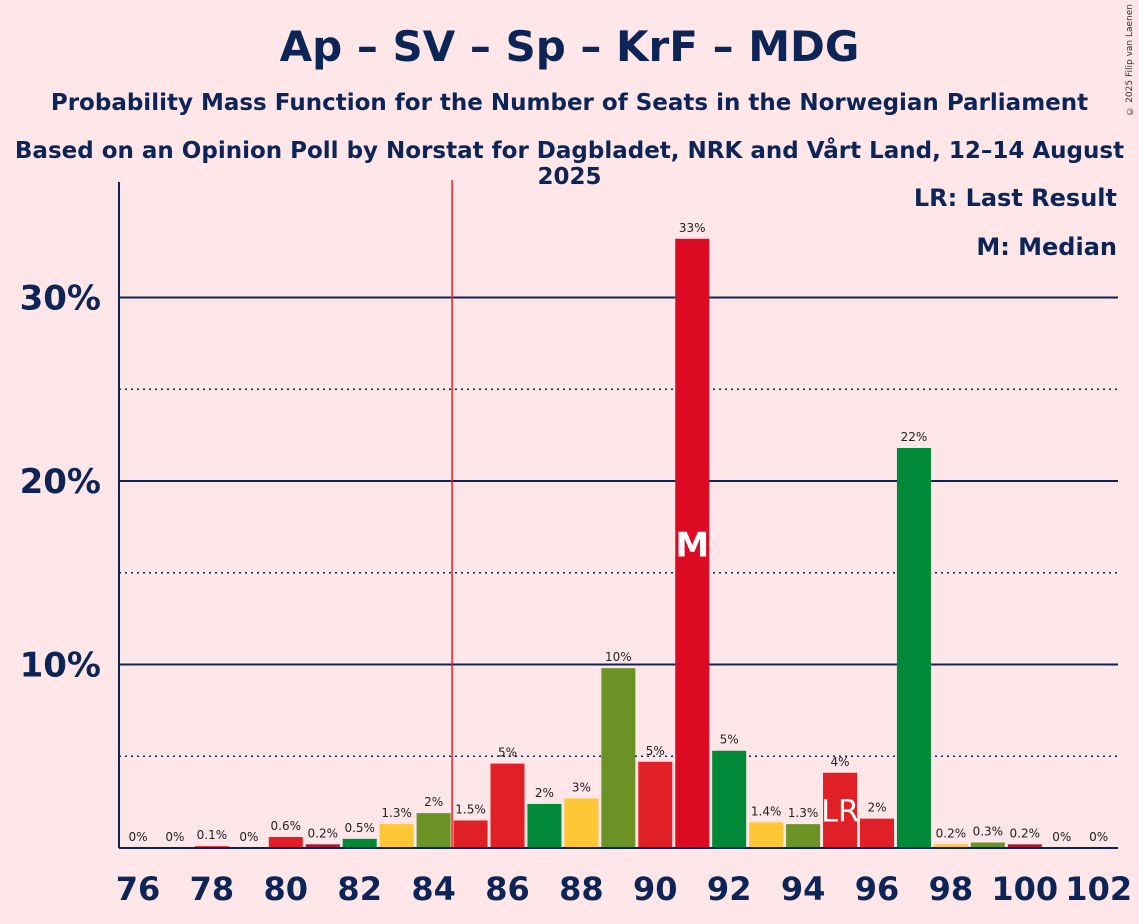 This screenshot has height=924, width=1139. I want to click on x-tick-label: 76, so click(138, 889).